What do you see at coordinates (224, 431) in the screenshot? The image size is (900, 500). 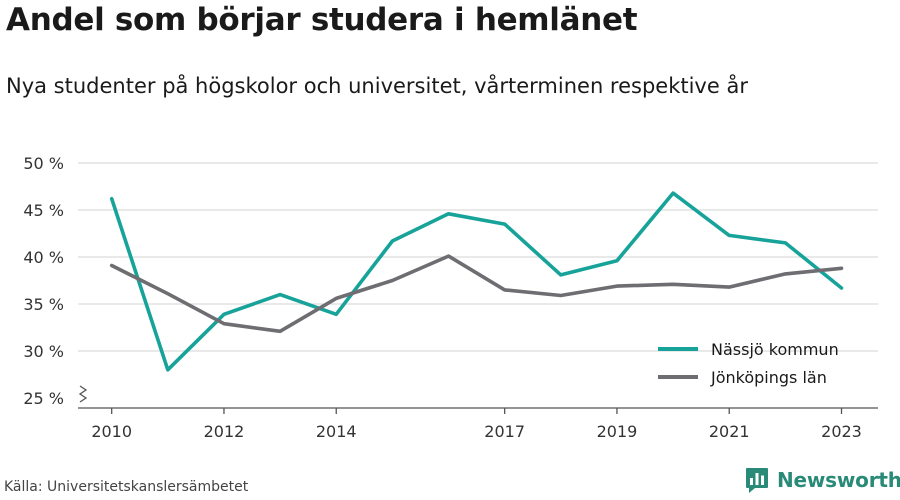 I see `x-tick-label: 2012` at bounding box center [224, 431].